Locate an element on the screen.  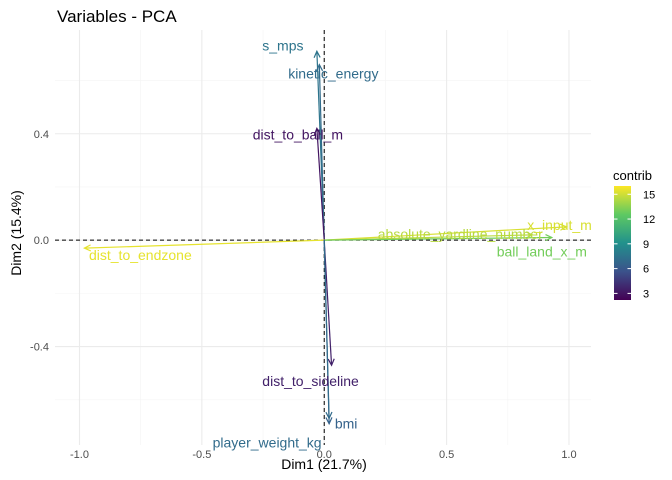
label-s_mps: s_mps is located at coordinates (282, 45).